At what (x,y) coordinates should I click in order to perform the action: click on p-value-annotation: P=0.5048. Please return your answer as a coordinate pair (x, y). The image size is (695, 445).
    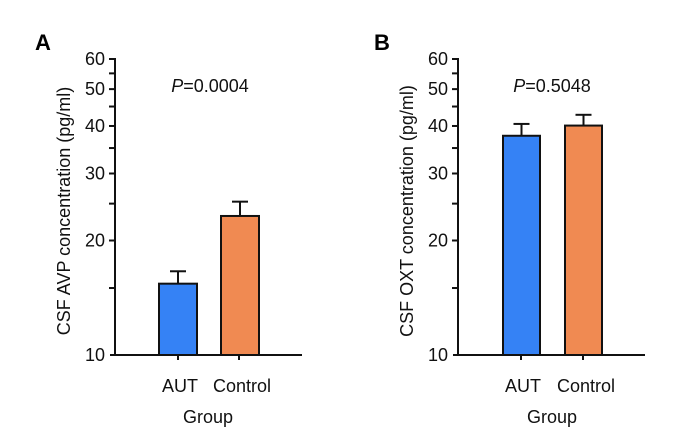
    Looking at the image, I should click on (552, 86).